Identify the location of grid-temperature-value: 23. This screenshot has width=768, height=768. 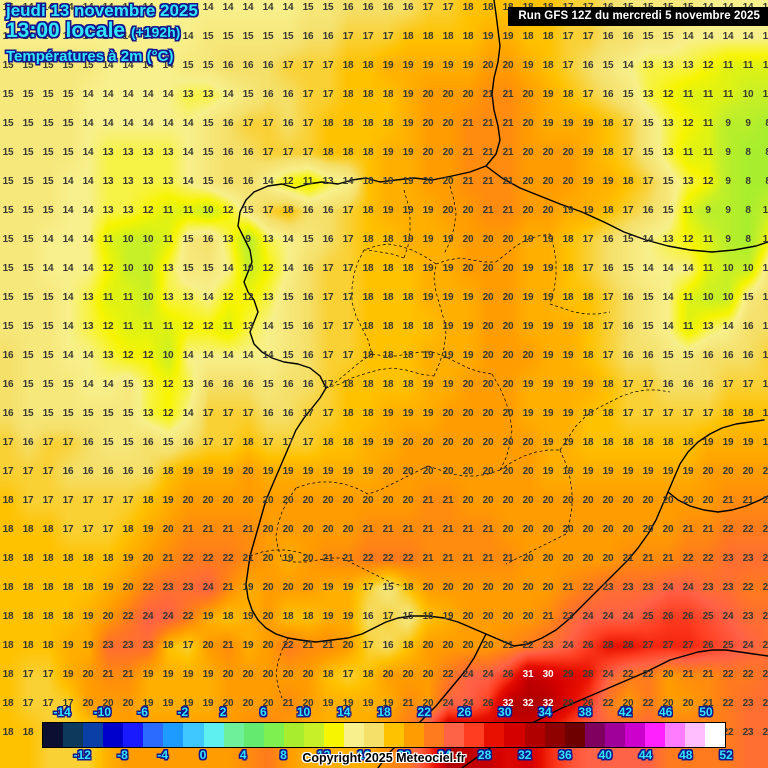
(188, 587).